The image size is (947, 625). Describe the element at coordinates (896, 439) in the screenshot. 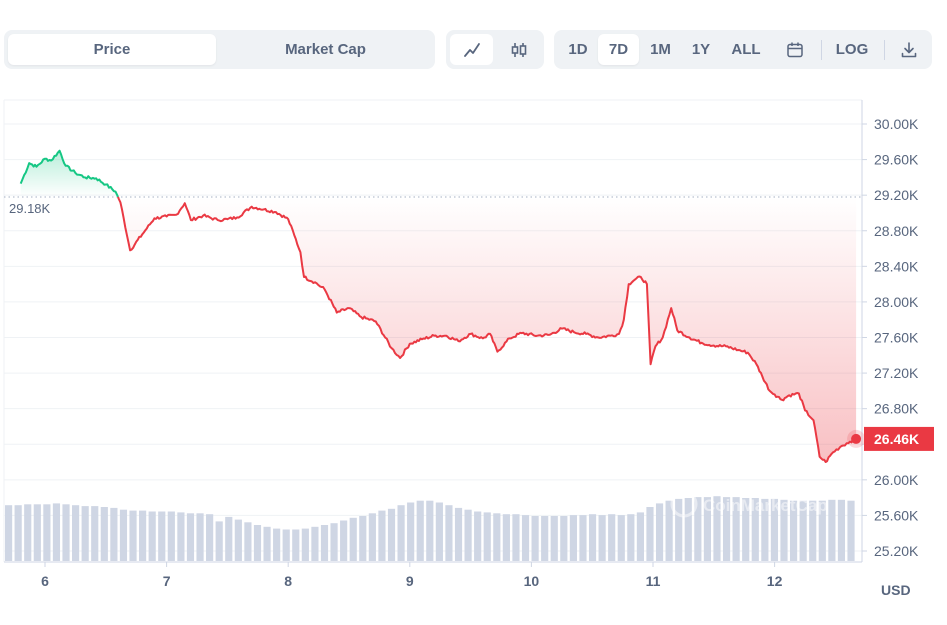

I see `last-price-label: 26.46K` at that location.